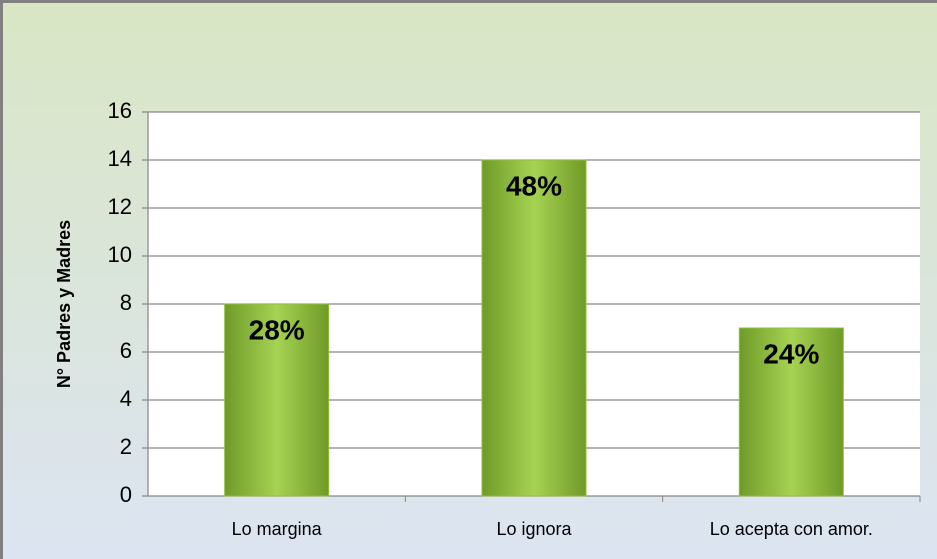  I want to click on y-tick-label: 12, so click(120, 206).